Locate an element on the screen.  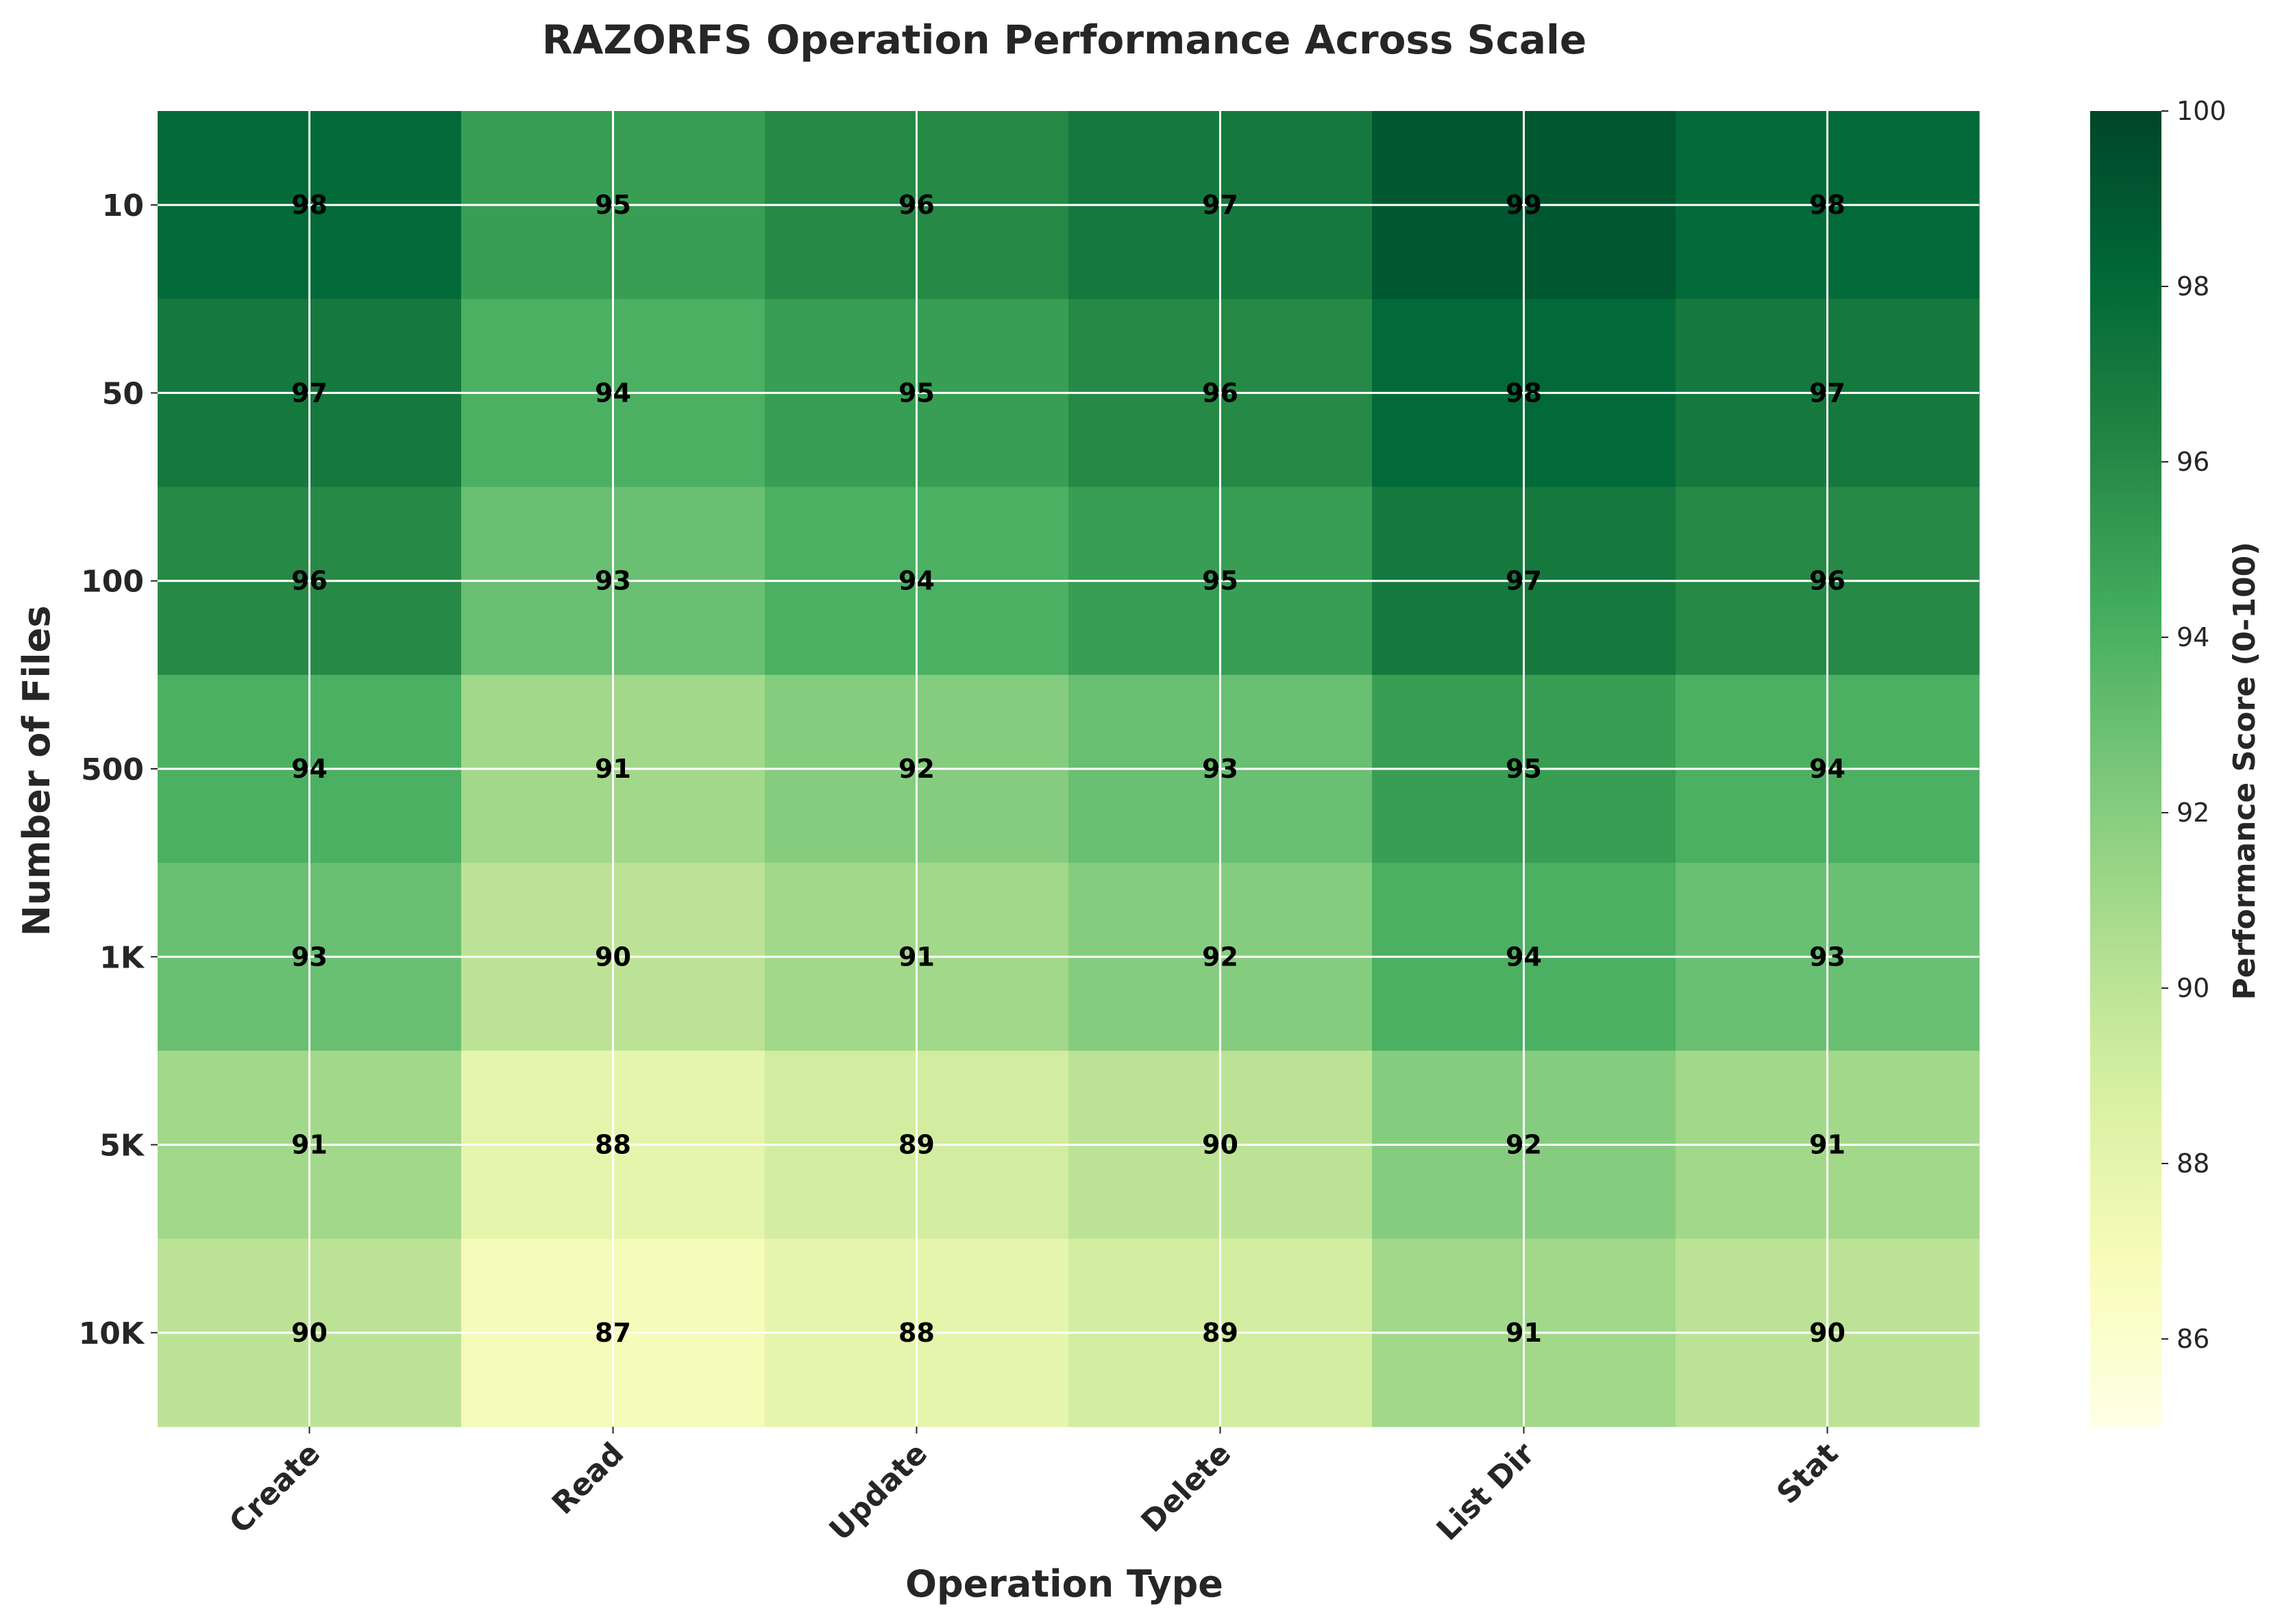
colorbar-tick-label: 94 is located at coordinates (2193, 637).